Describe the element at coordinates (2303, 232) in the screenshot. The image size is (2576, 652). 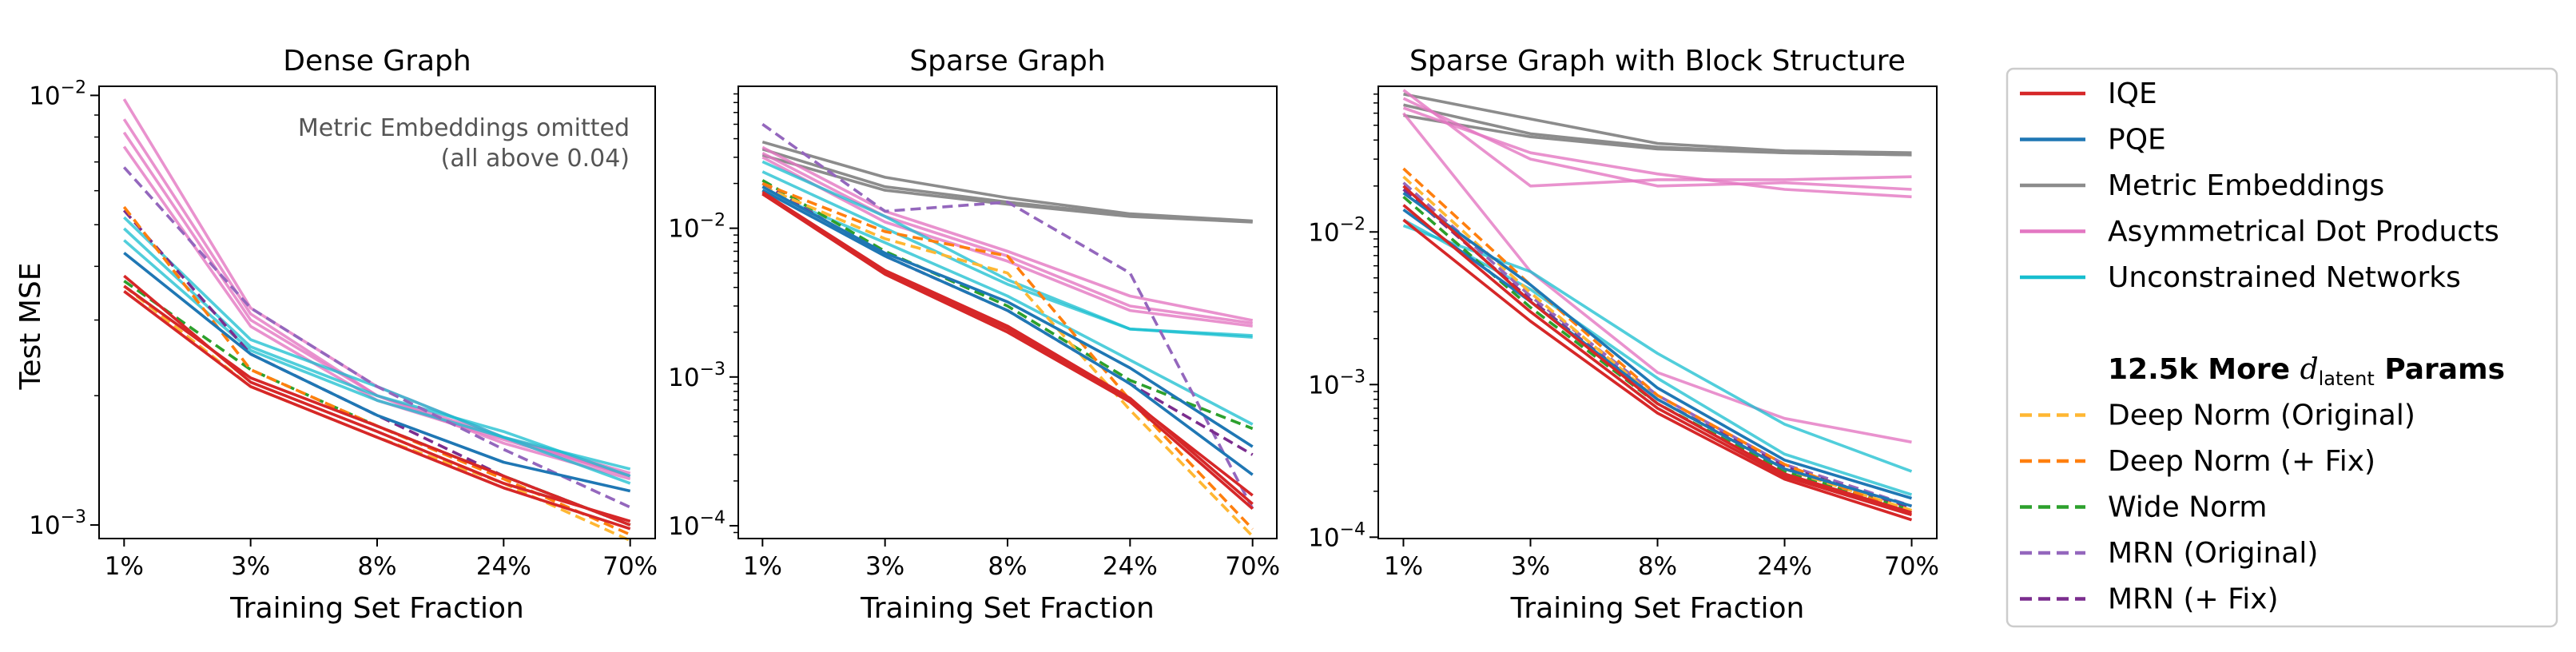
I see `legend-label: Asymmetrical Dot Products` at that location.